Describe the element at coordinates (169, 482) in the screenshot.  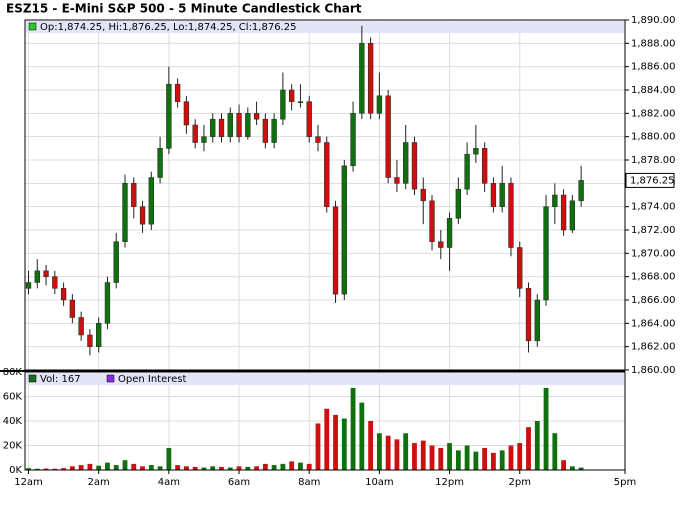
I see `x-tick-label: 4am` at that location.